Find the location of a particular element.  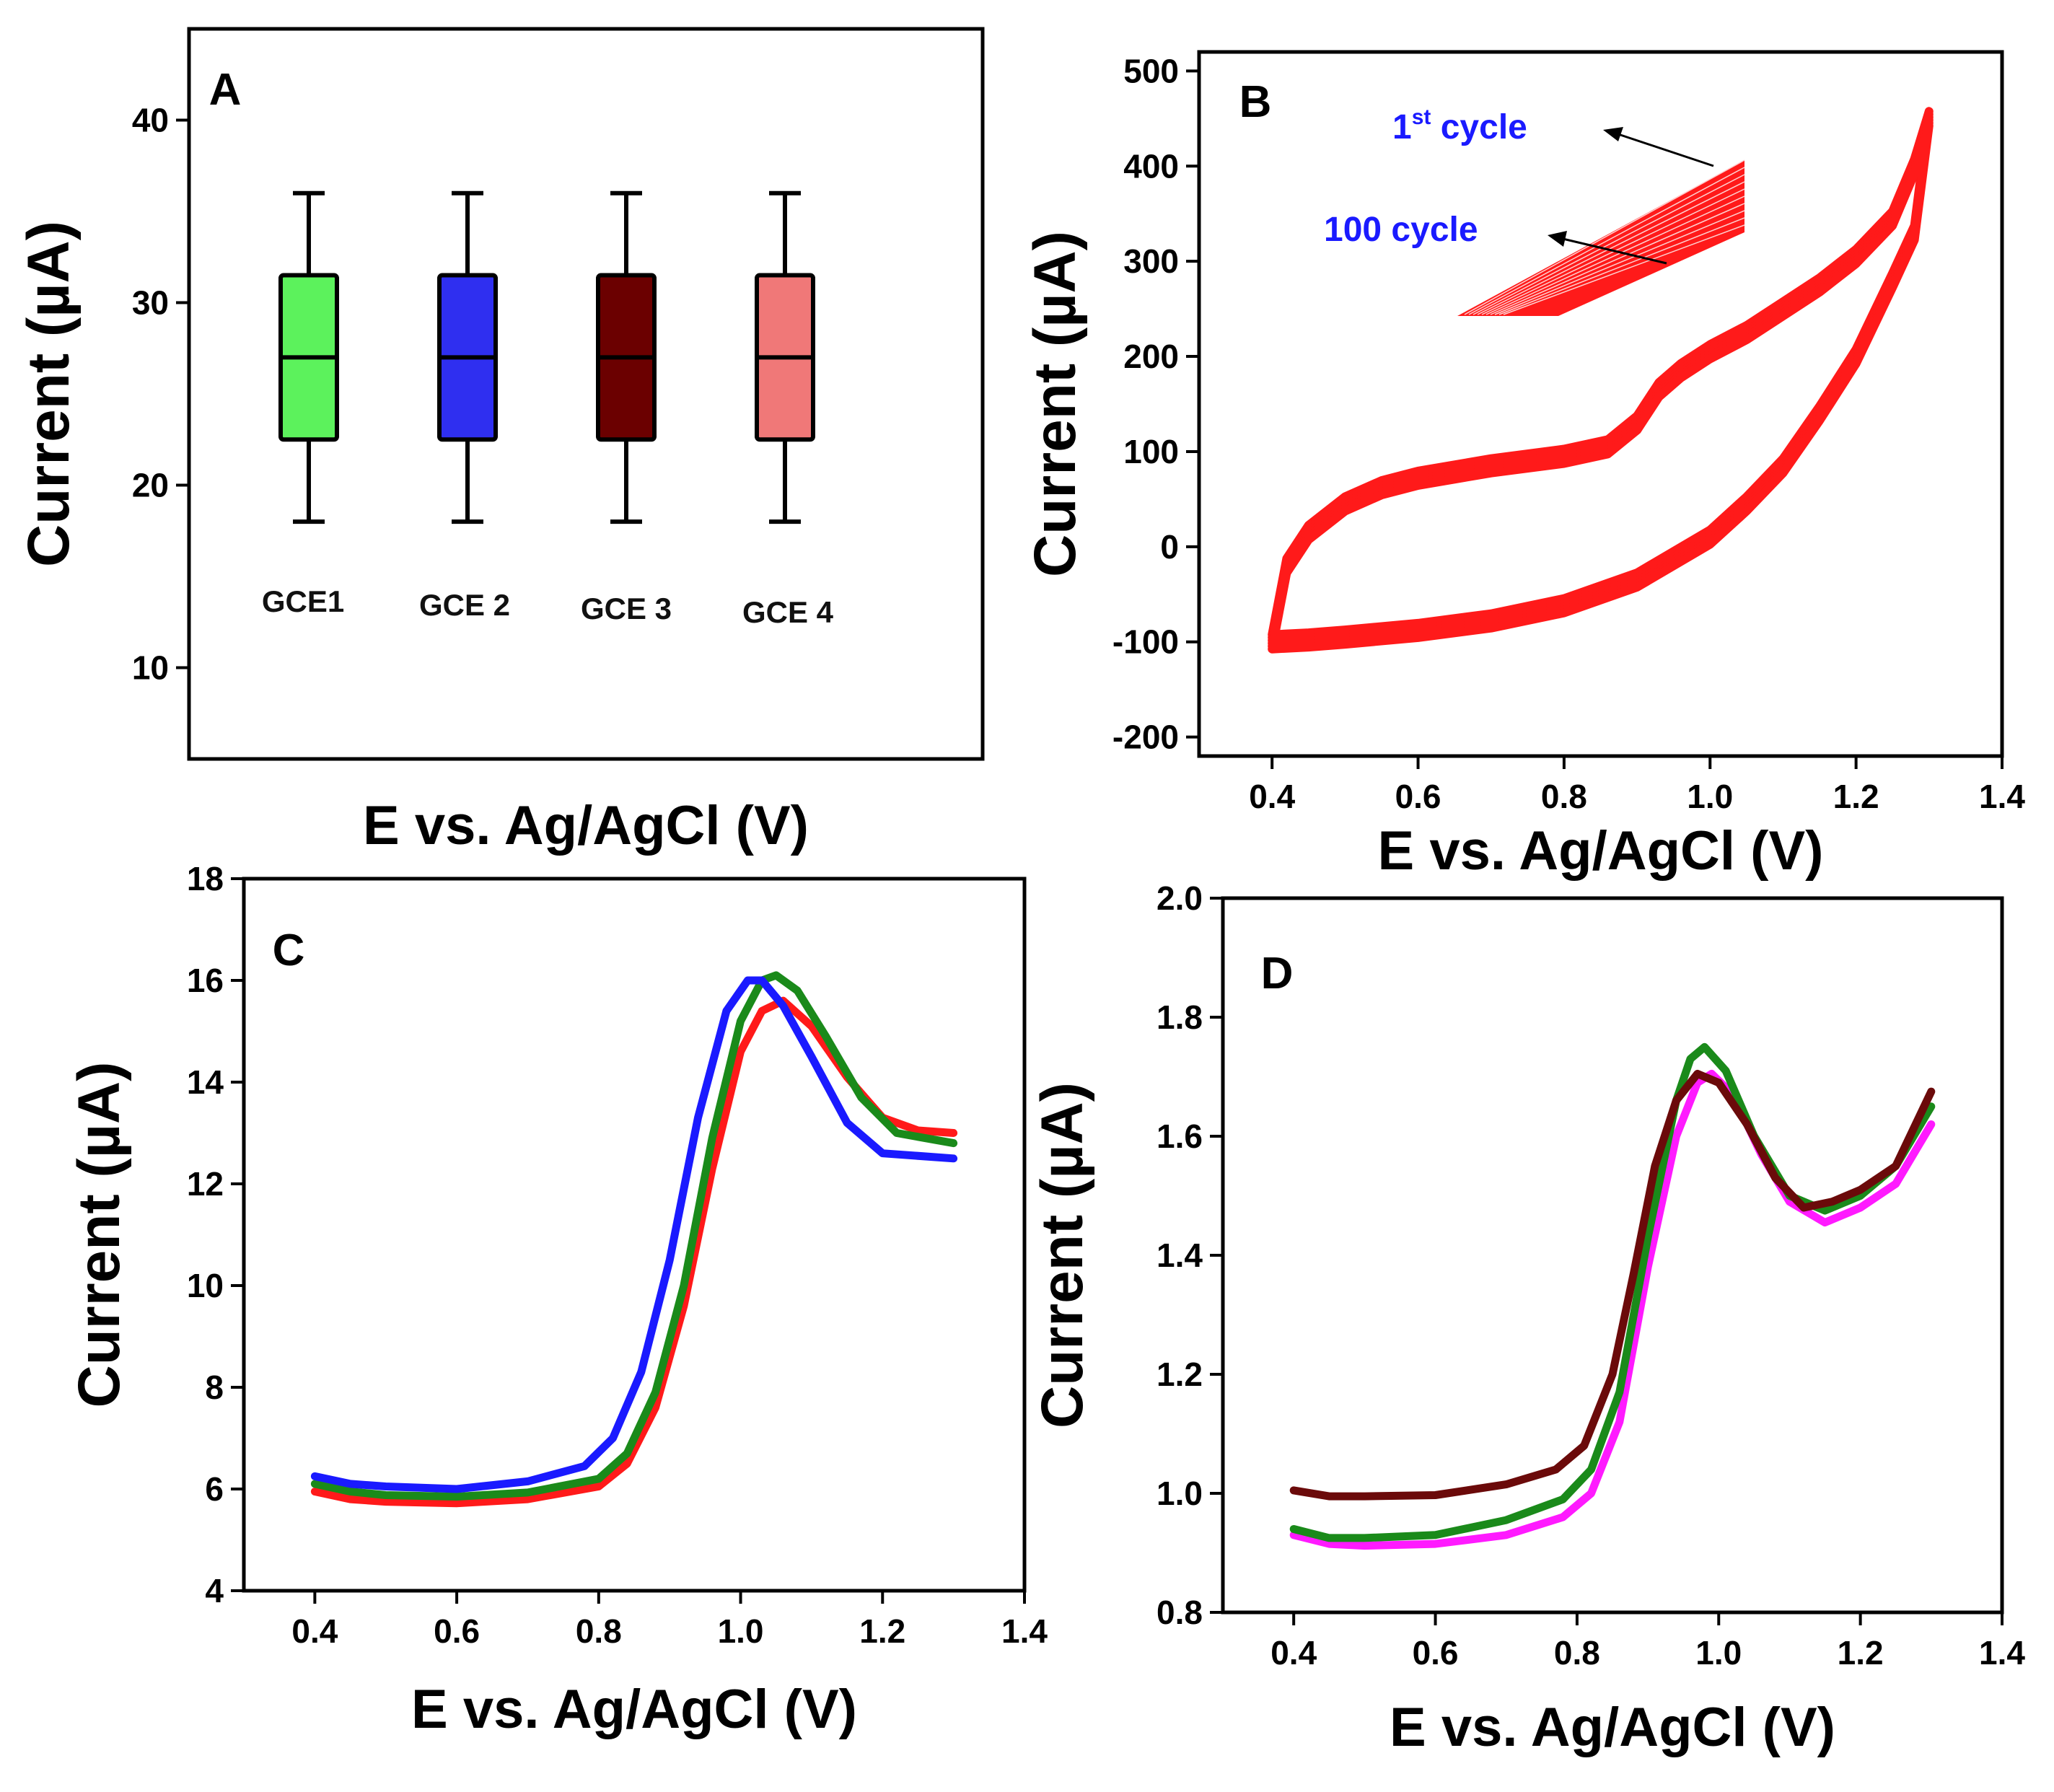

series-line-d-magenta is located at coordinates (1612, 1309).